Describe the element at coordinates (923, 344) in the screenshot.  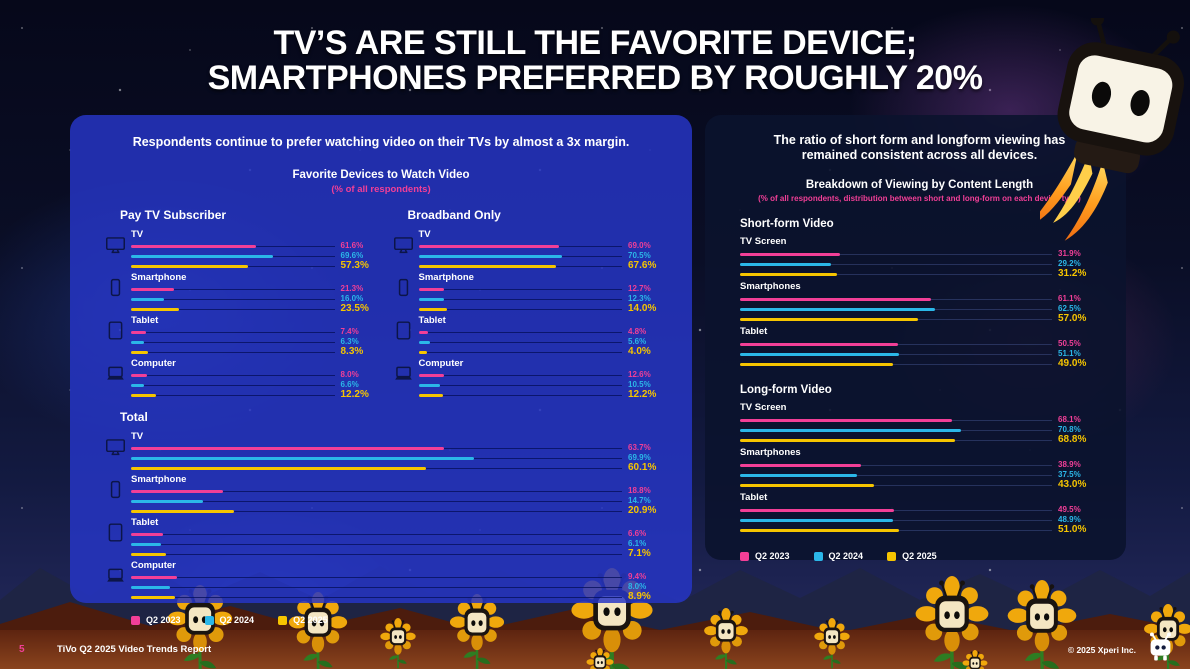
I see `bar-row: 50.5%` at that location.